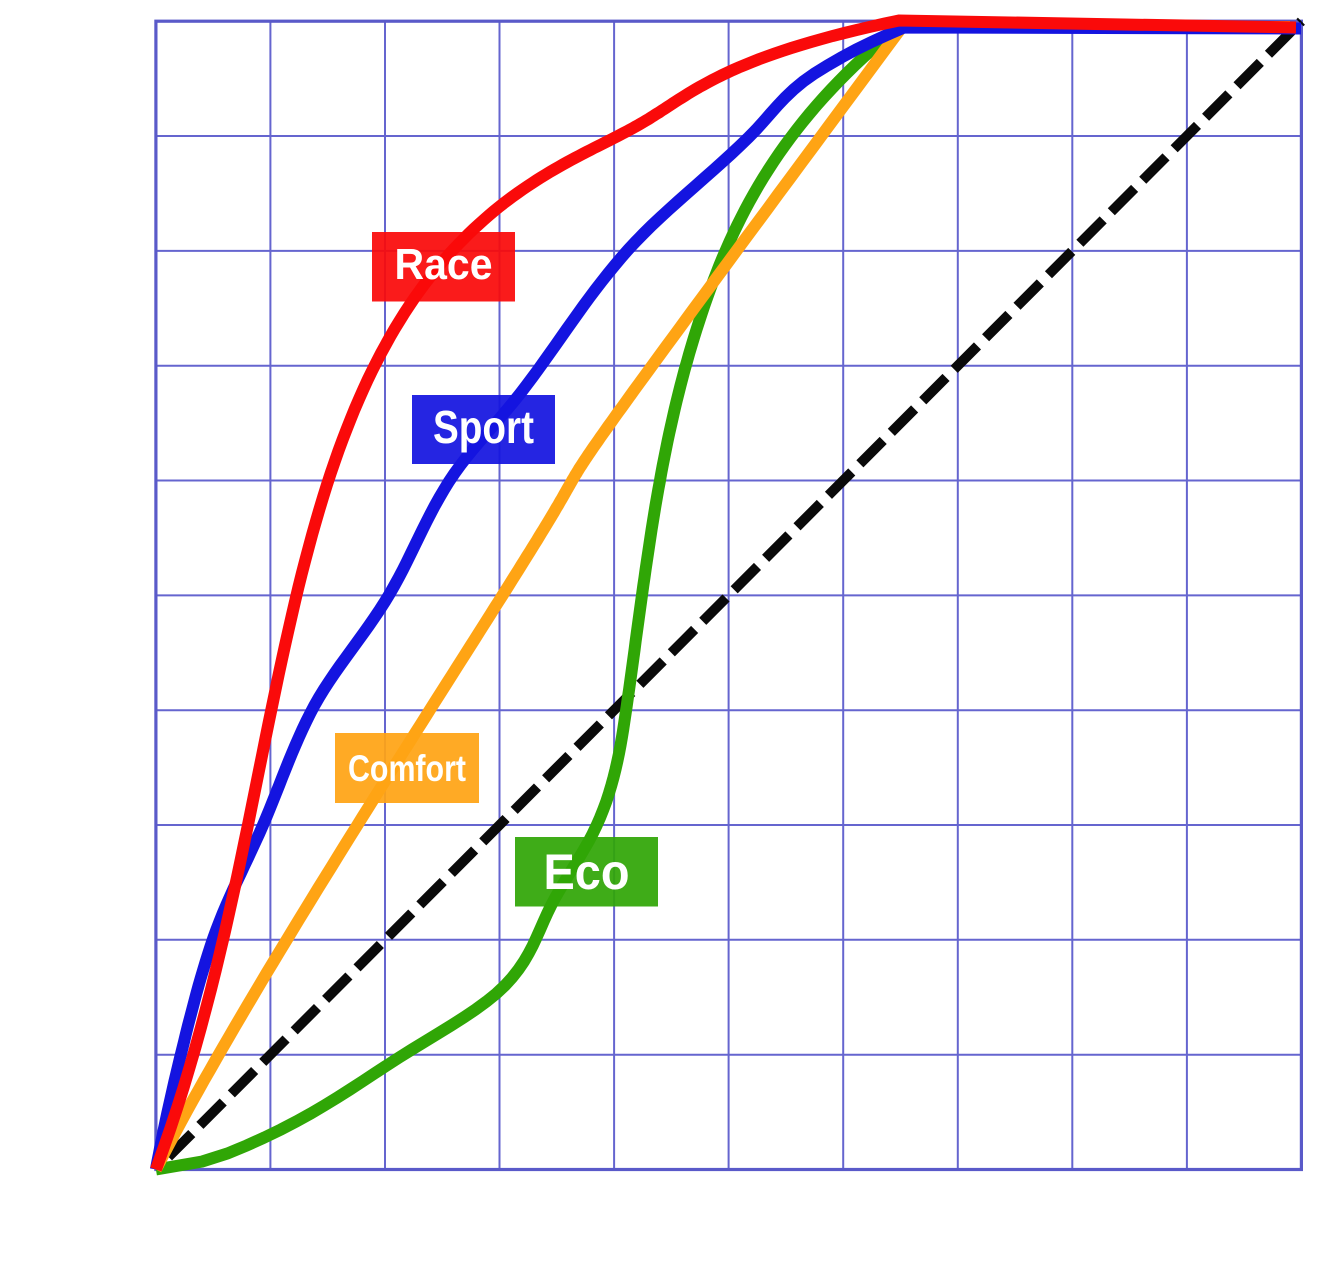 This screenshot has width=1333, height=1285. What do you see at coordinates (483, 427) in the screenshot?
I see `svg-text: Sport` at bounding box center [483, 427].